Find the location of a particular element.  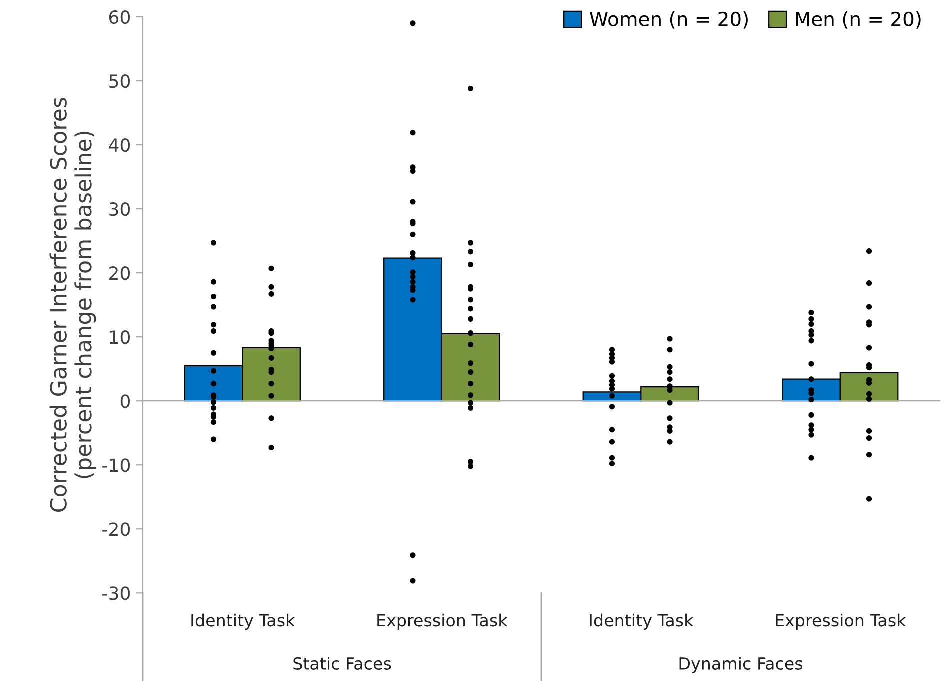

x-axis-title: Static Faces is located at coordinates (343, 663).